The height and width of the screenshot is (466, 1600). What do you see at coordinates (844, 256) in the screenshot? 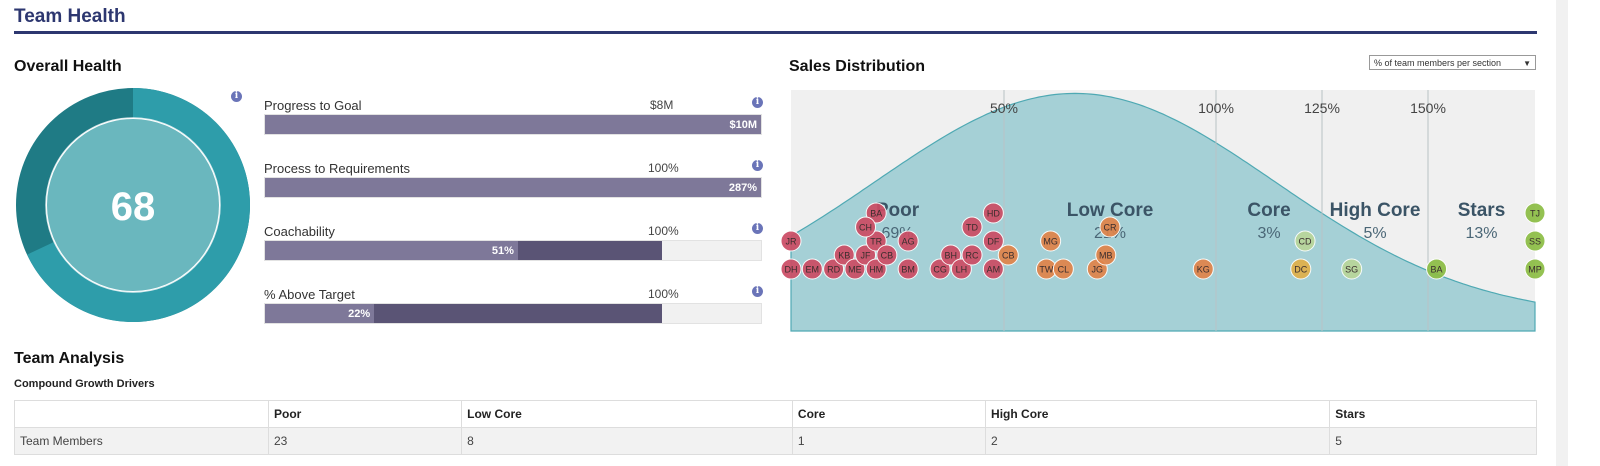
I see `team-member-initials: KB` at bounding box center [844, 256].